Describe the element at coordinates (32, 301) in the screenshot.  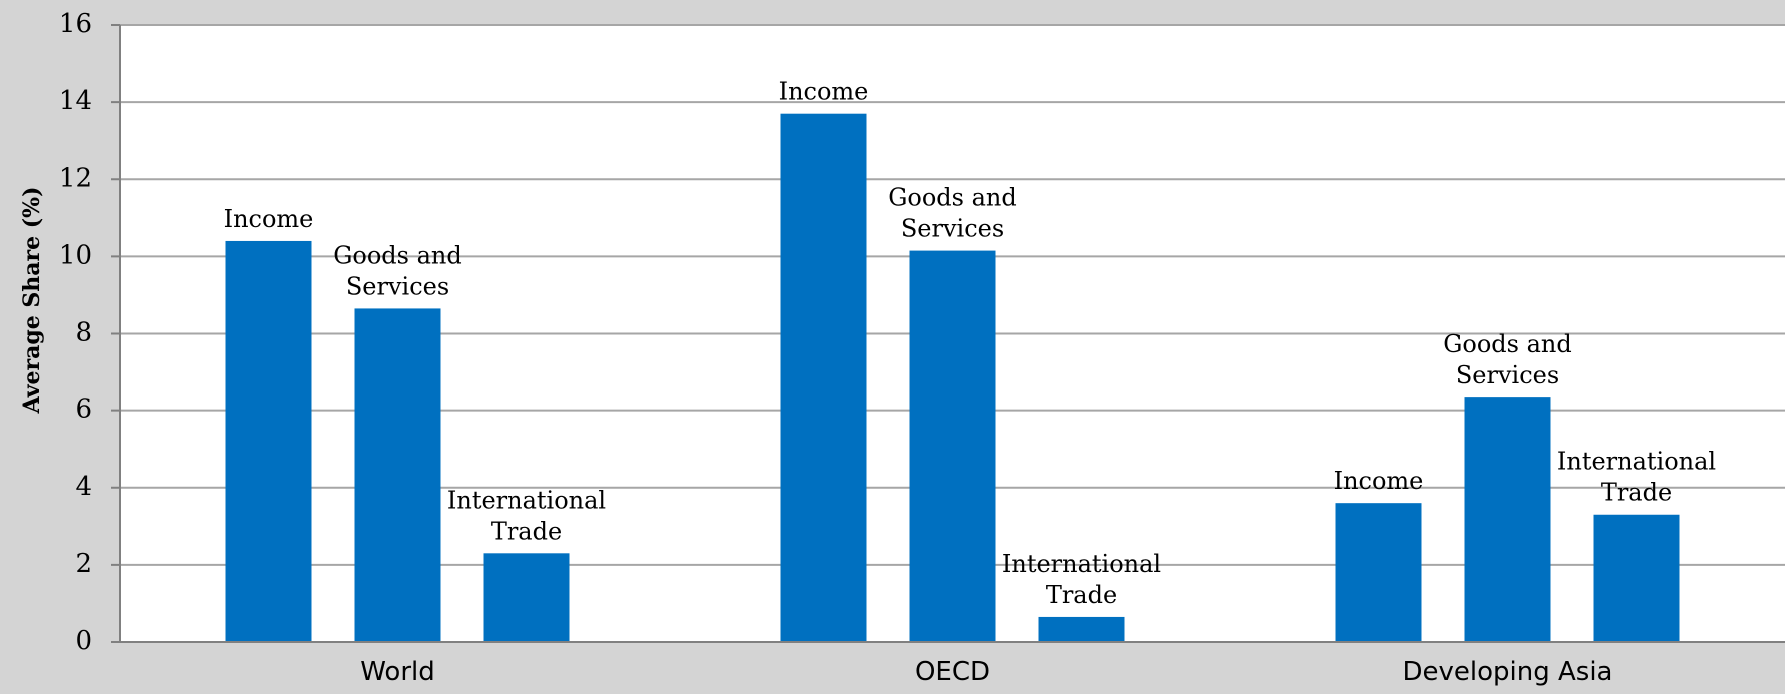
I see `y-axis-title: Average Share (%)` at that location.